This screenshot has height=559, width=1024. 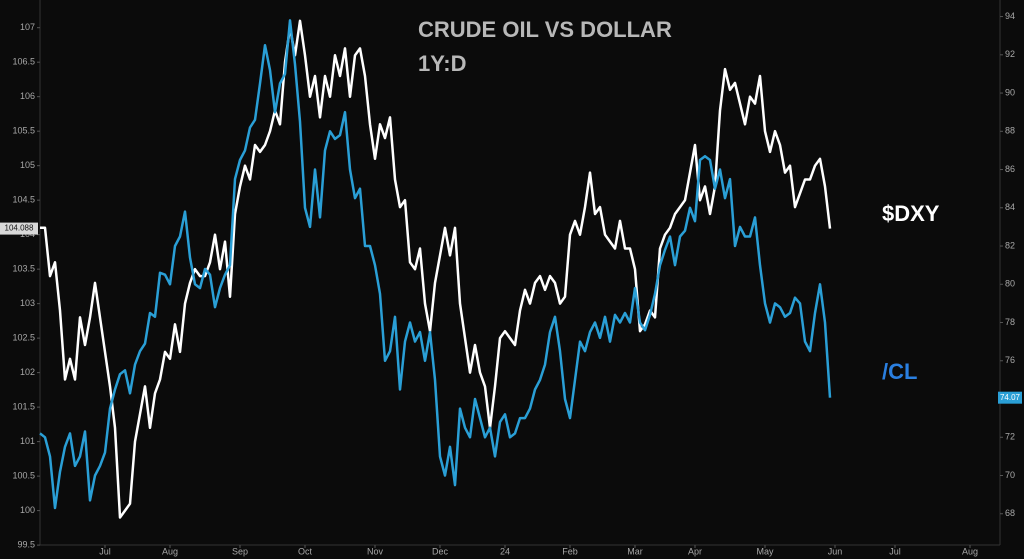 What do you see at coordinates (1010, 284) in the screenshot?
I see `y2-tick-label: 80` at bounding box center [1010, 284].